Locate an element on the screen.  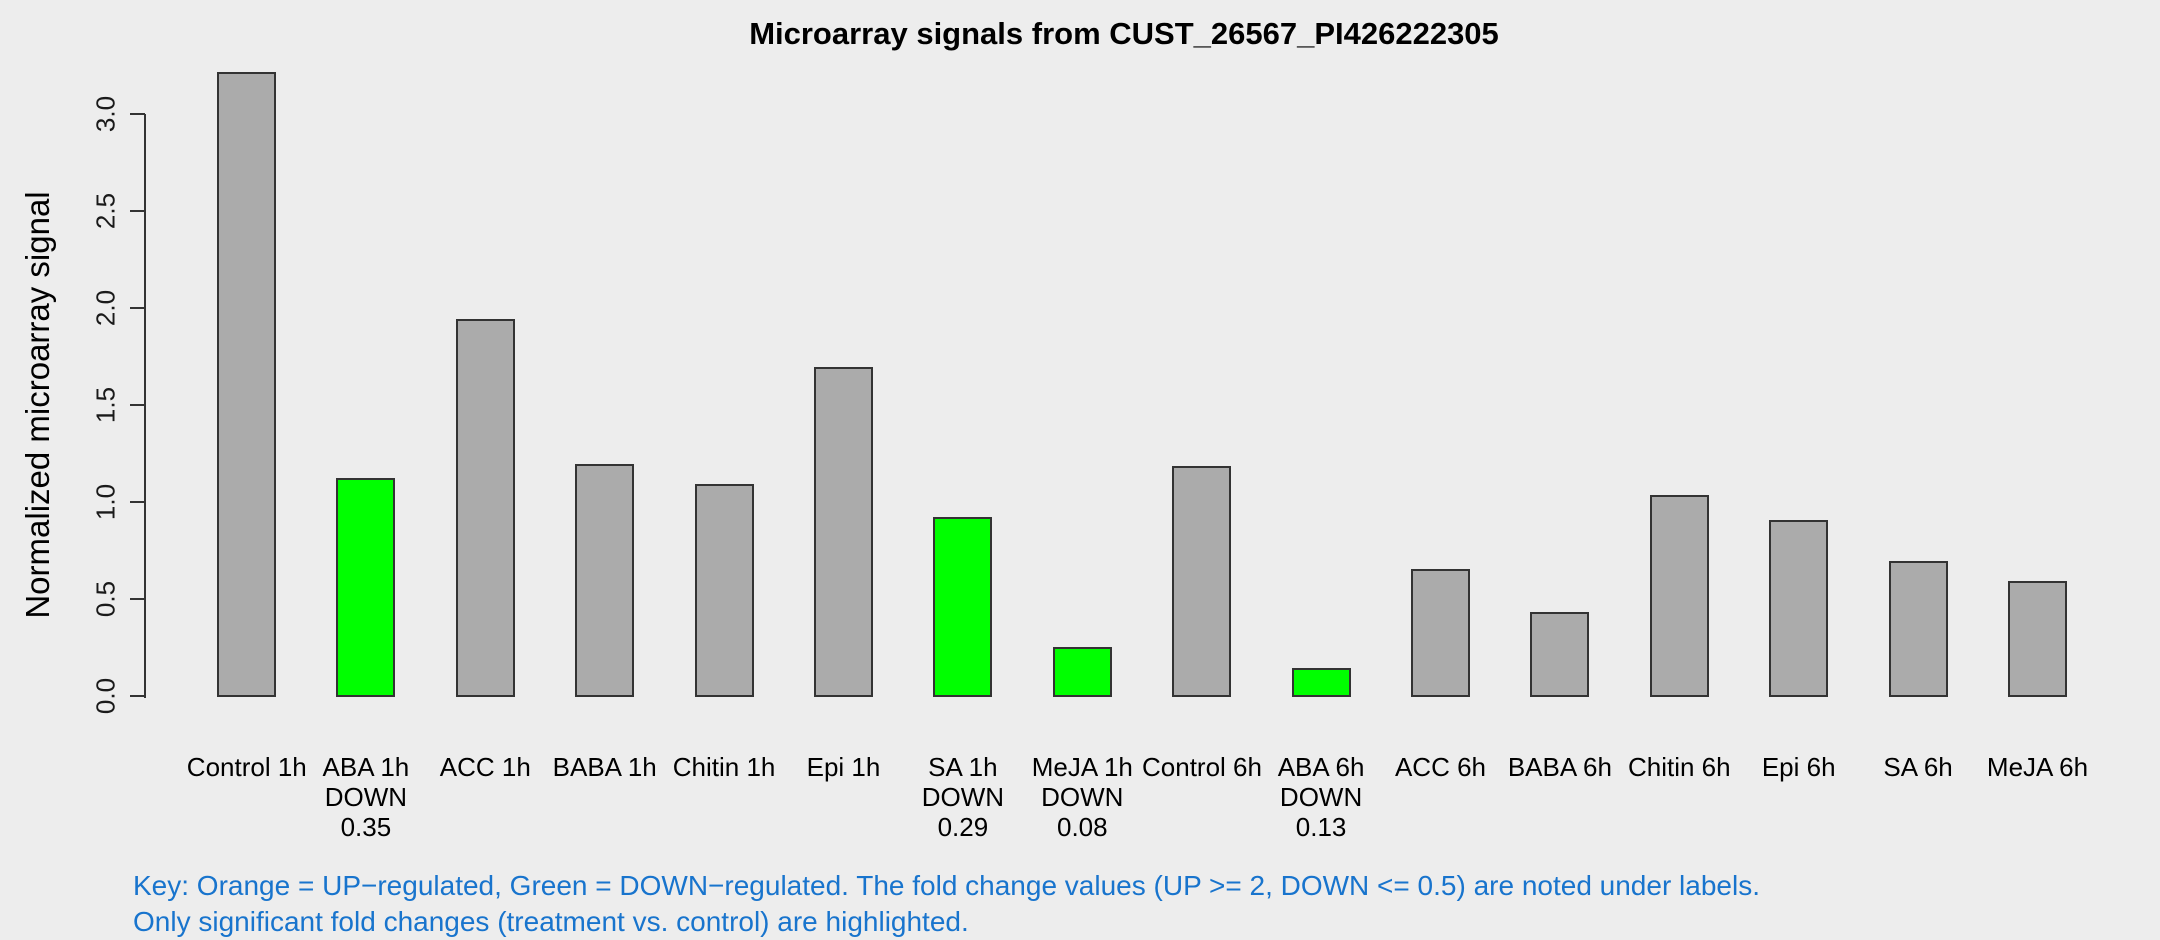
x-label-baba-1h: BABA 1h is located at coordinates (604, 767).